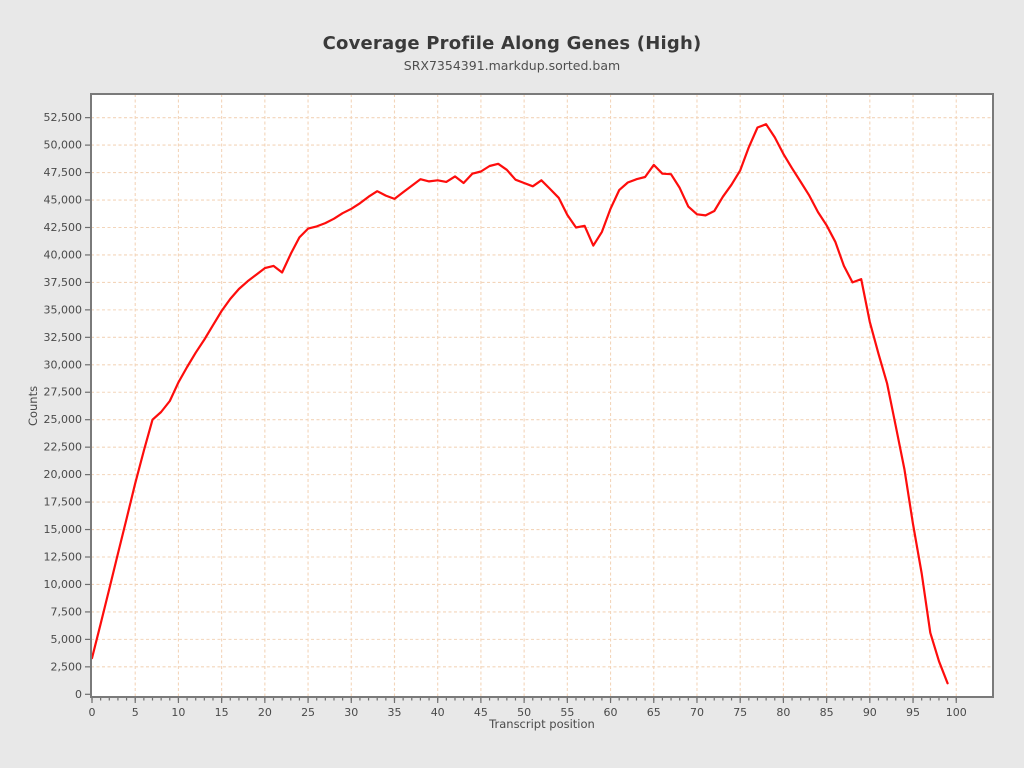  Describe the element at coordinates (135, 712) in the screenshot. I see `x-tick-label: 5` at that location.